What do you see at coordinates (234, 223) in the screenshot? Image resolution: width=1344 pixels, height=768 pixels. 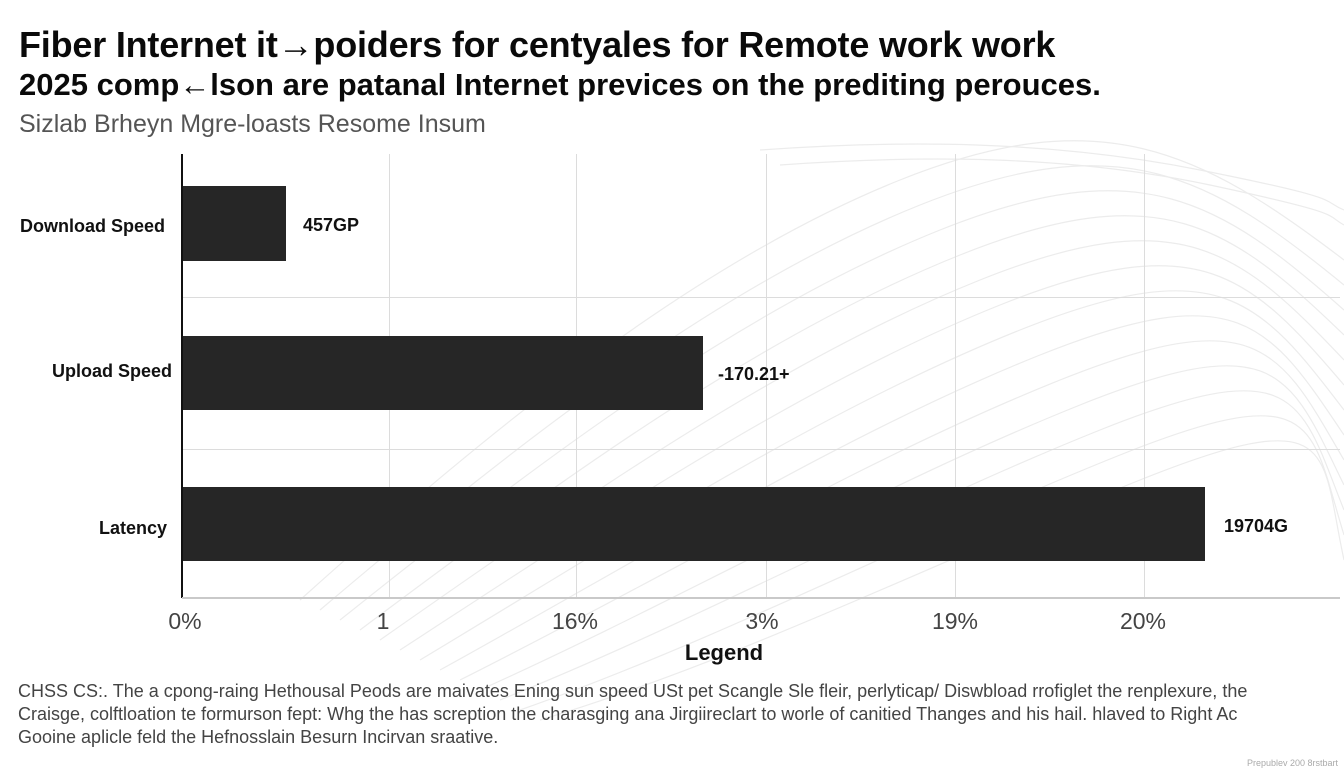 I see `bar-download-speed` at bounding box center [234, 223].